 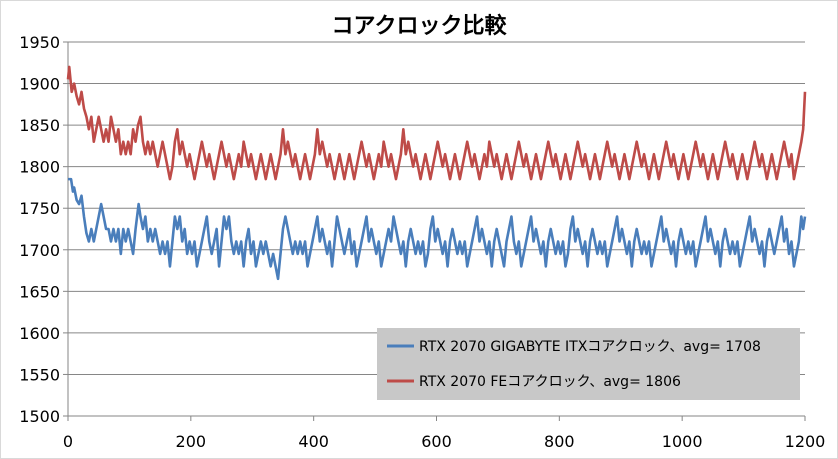 What do you see at coordinates (559, 441) in the screenshot?
I see `x-tick-label: 800` at bounding box center [559, 441].